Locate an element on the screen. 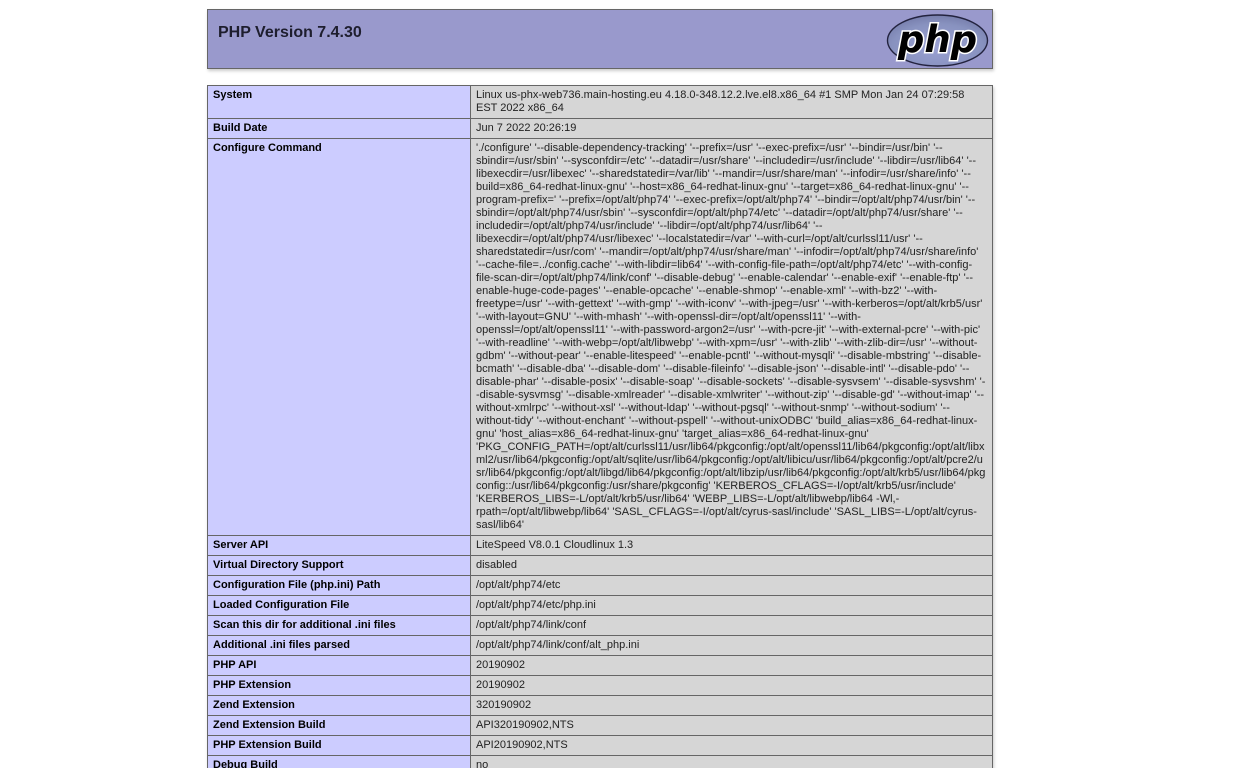 The width and height of the screenshot is (1240, 768). row-label: Additional .ini files parsed is located at coordinates (339, 645).